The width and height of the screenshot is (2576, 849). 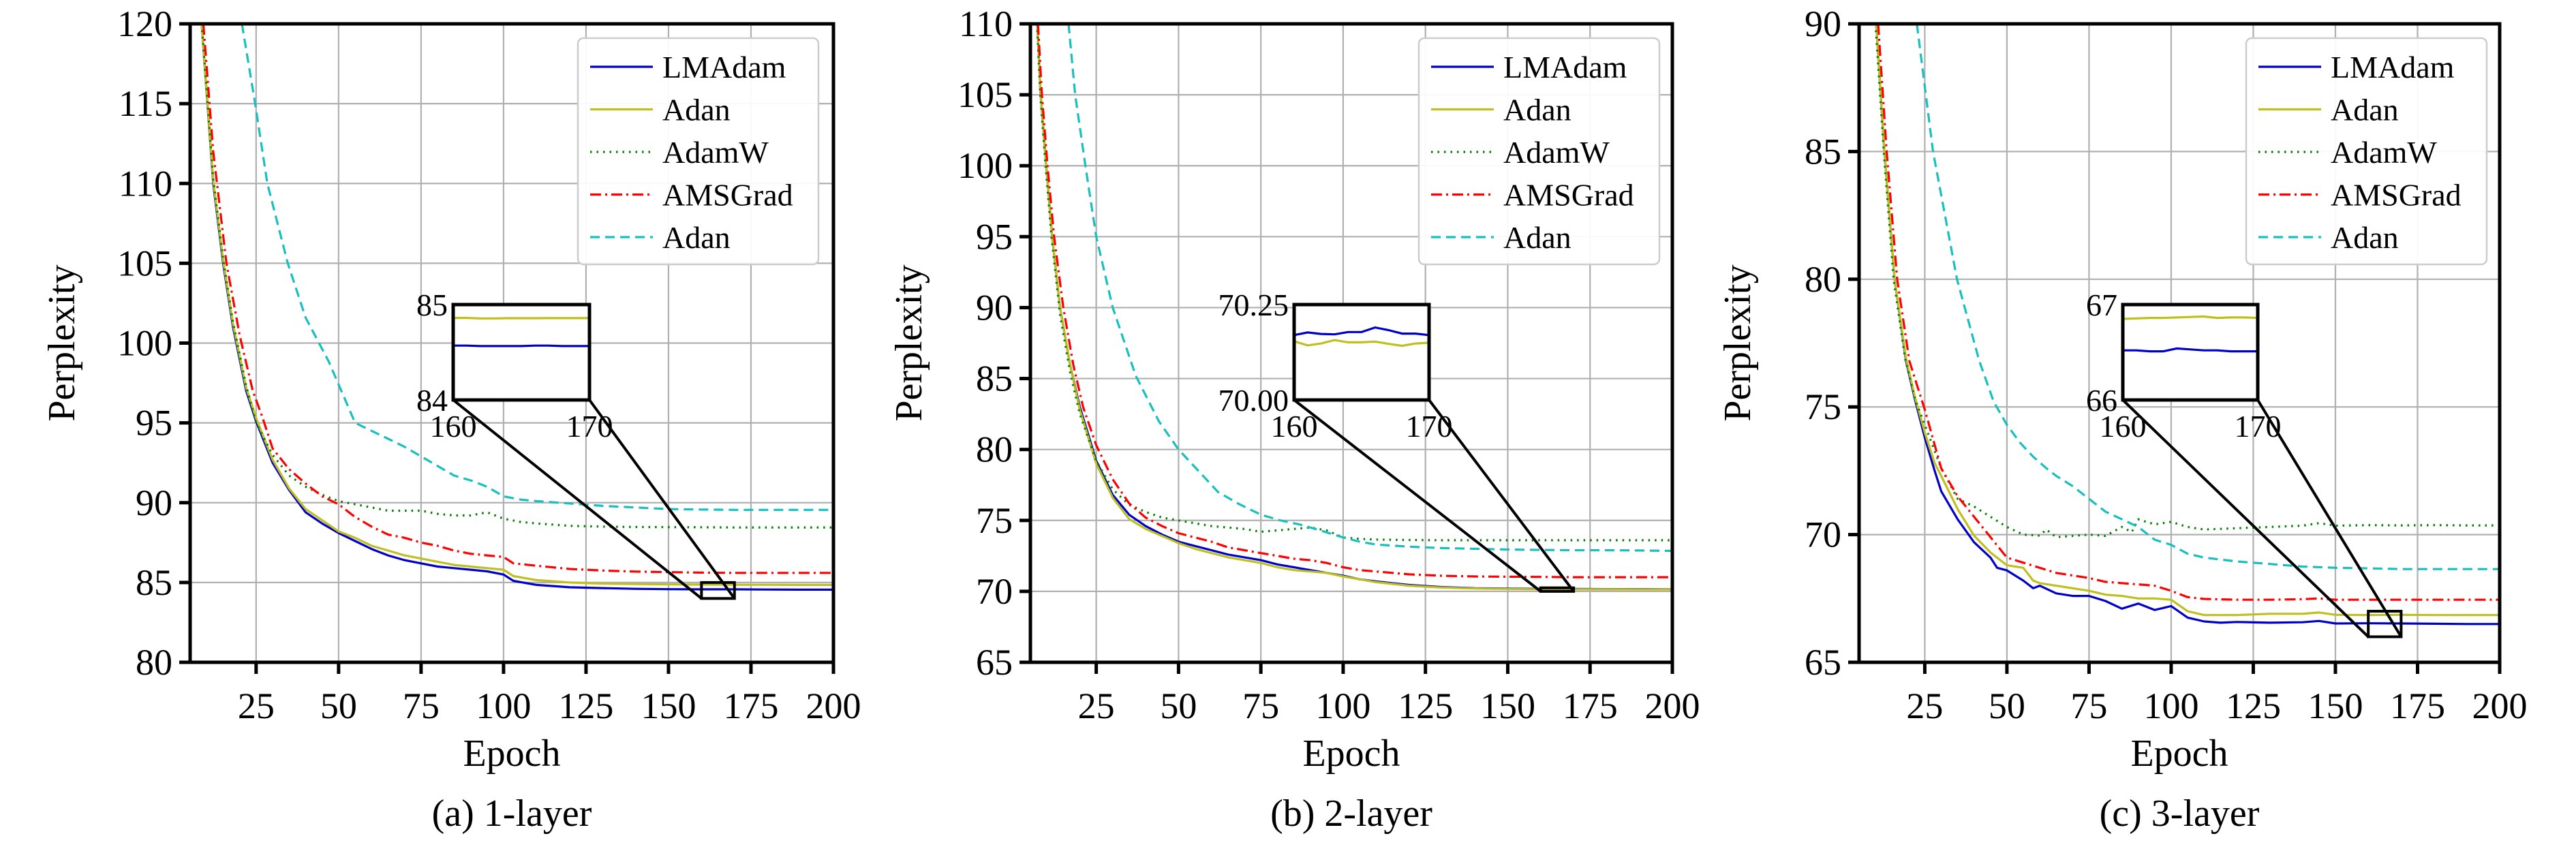 What do you see at coordinates (1823, 662) in the screenshot?
I see `y-tick-label: 65` at bounding box center [1823, 662].